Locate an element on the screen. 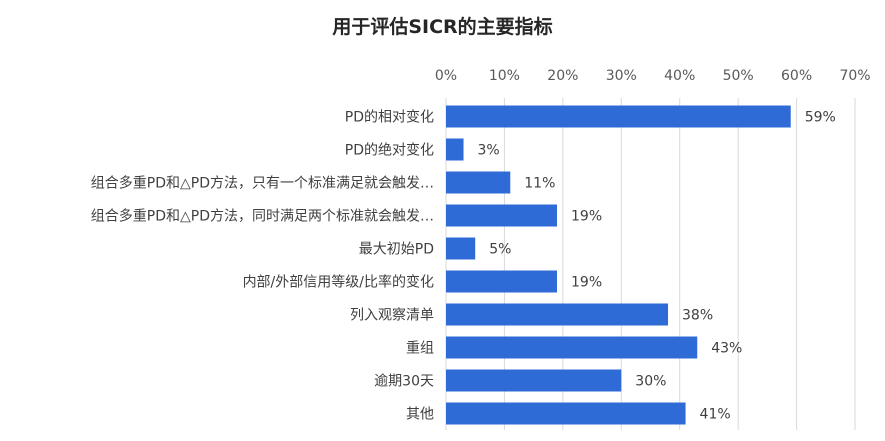  x-tick-label: 20% is located at coordinates (562, 76).